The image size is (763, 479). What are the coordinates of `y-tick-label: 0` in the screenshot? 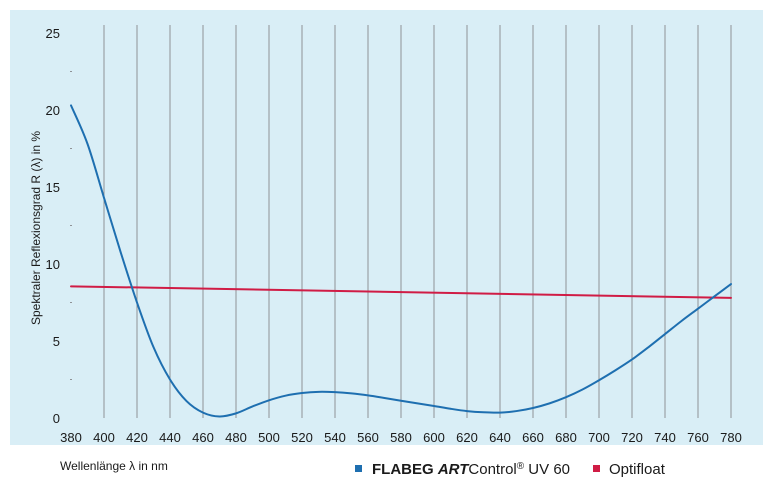 It's located at (56, 418).